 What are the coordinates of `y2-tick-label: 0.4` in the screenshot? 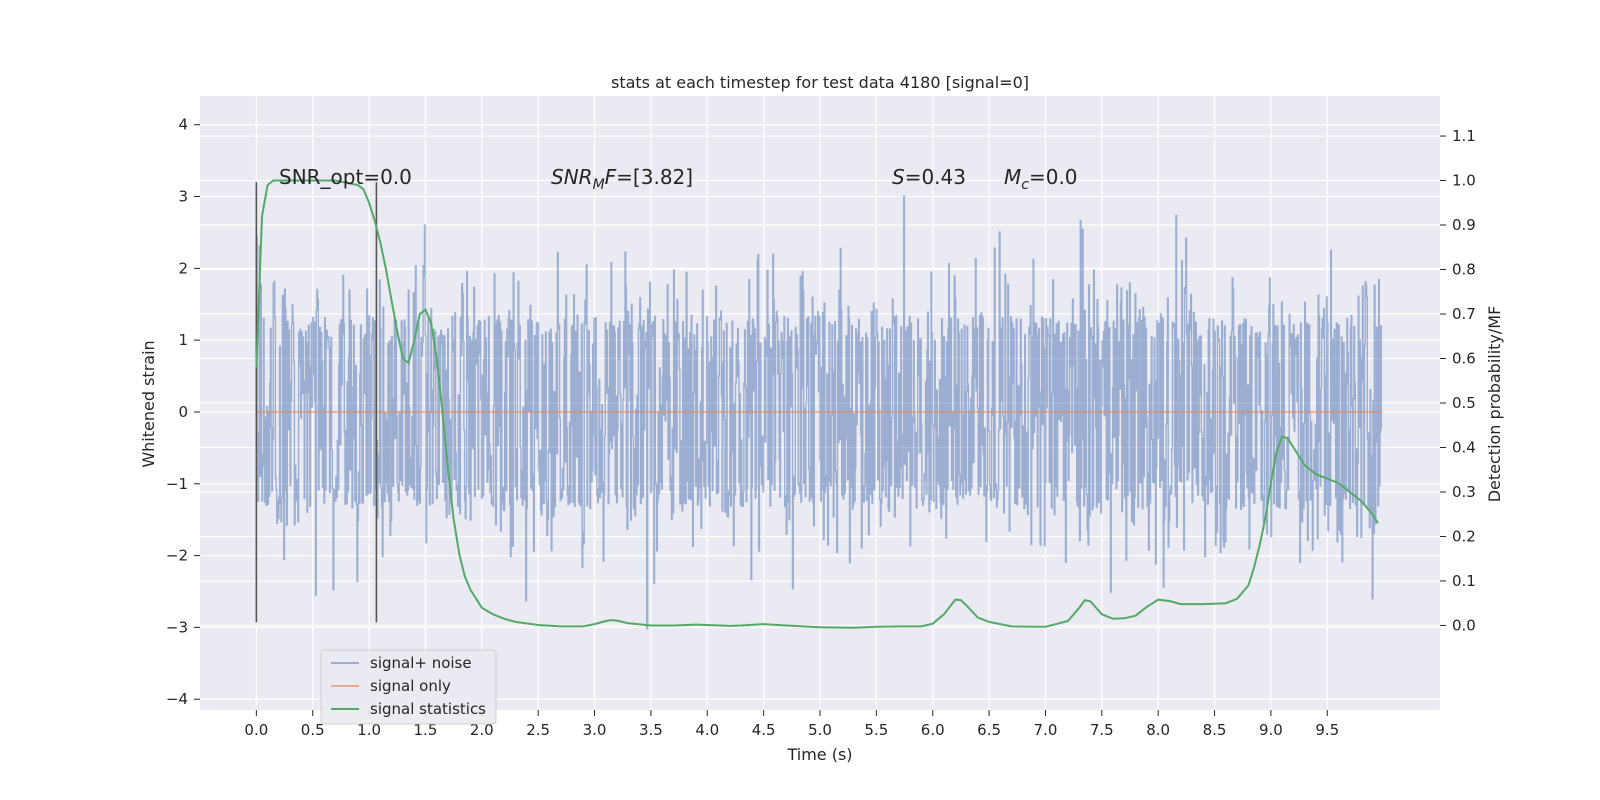 It's located at (1464, 447).